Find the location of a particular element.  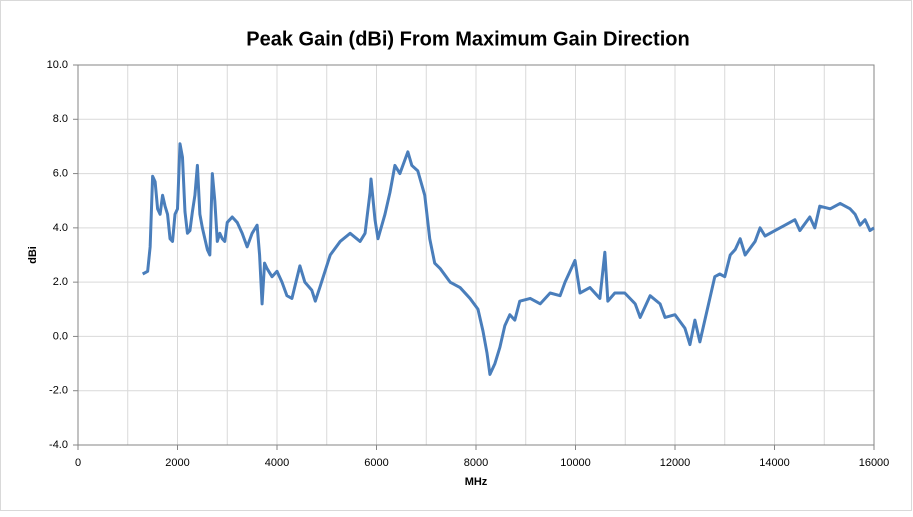

y-tick-label: 4.0 is located at coordinates (60, 228).